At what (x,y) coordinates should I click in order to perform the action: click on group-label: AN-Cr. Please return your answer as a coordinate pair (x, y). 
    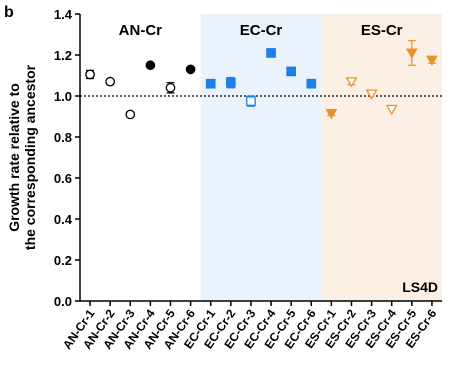
    Looking at the image, I should click on (140, 30).